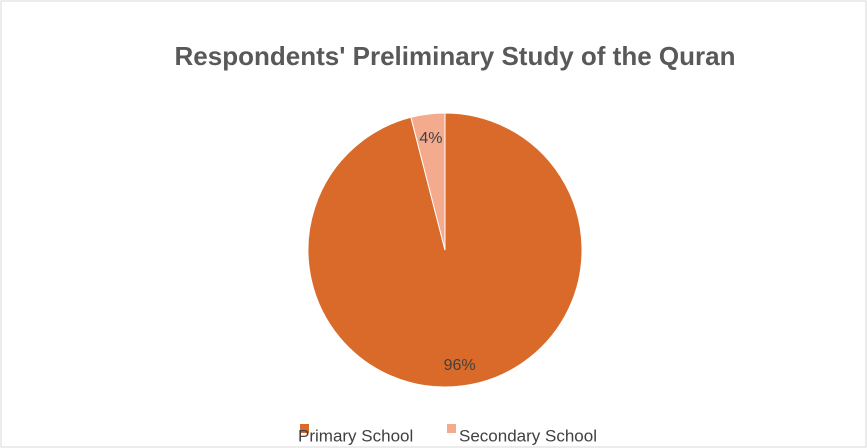 Image resolution: width=867 pixels, height=448 pixels. What do you see at coordinates (528, 435) in the screenshot?
I see `legend-label: Secondary School` at bounding box center [528, 435].